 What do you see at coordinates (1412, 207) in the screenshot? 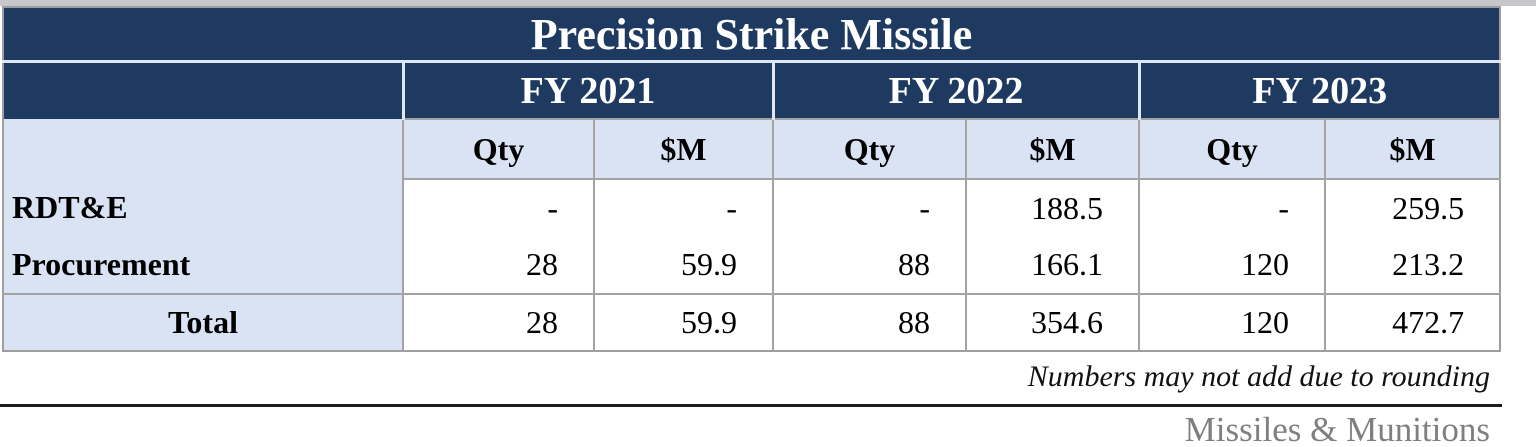
I see `cell-rdte-fy2023-sm: 259.5` at bounding box center [1412, 207].